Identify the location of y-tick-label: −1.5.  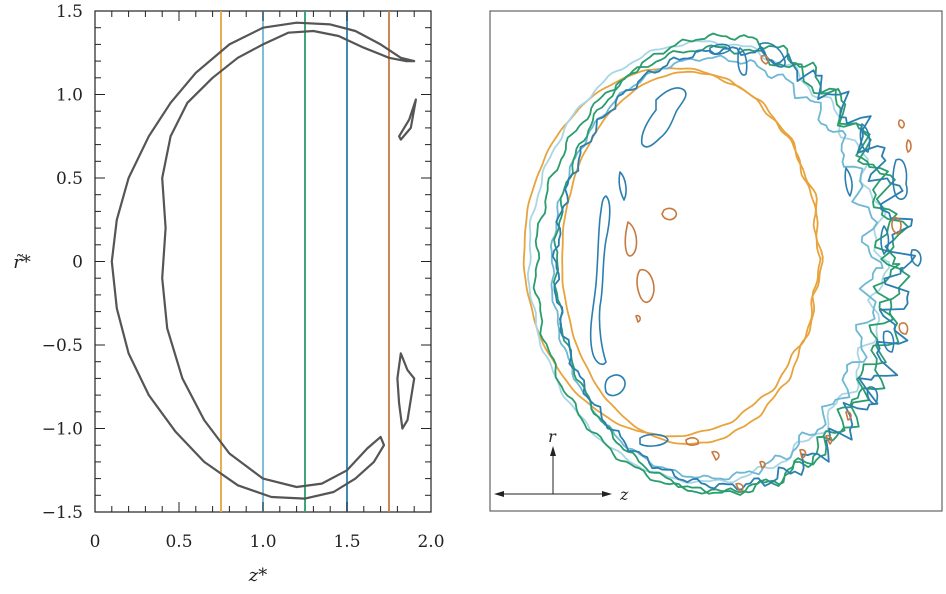
(62, 513).